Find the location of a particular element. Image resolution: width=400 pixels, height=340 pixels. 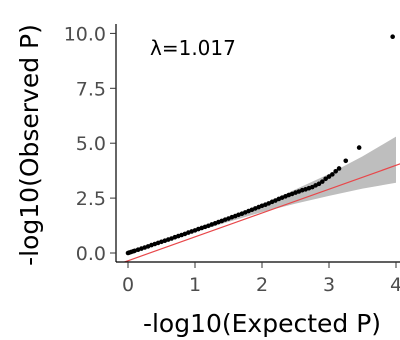

x-tick-label: 4 is located at coordinates (395, 285).